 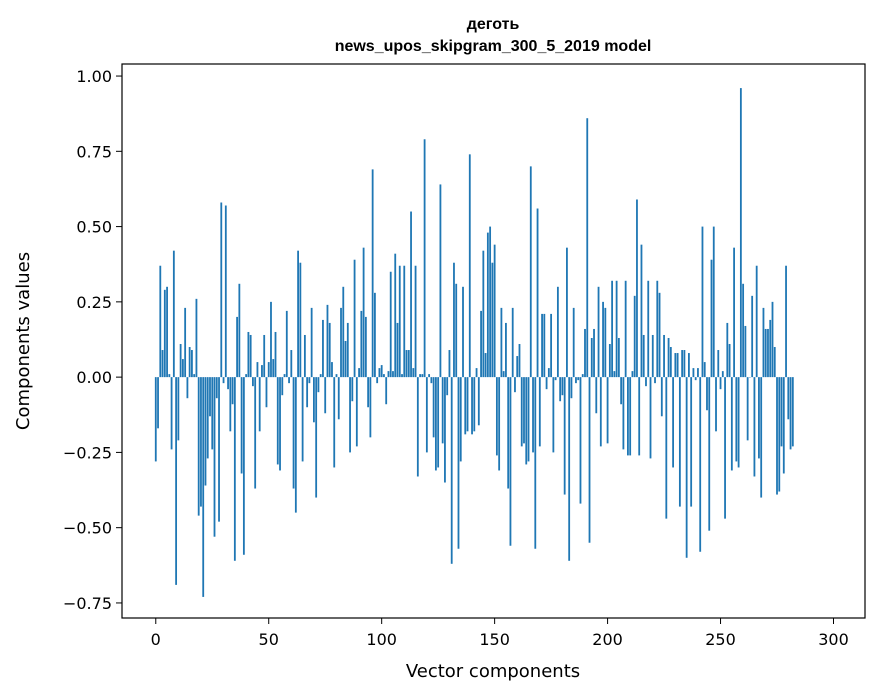 I want to click on x-tick-label: 100, so click(x=381, y=639).